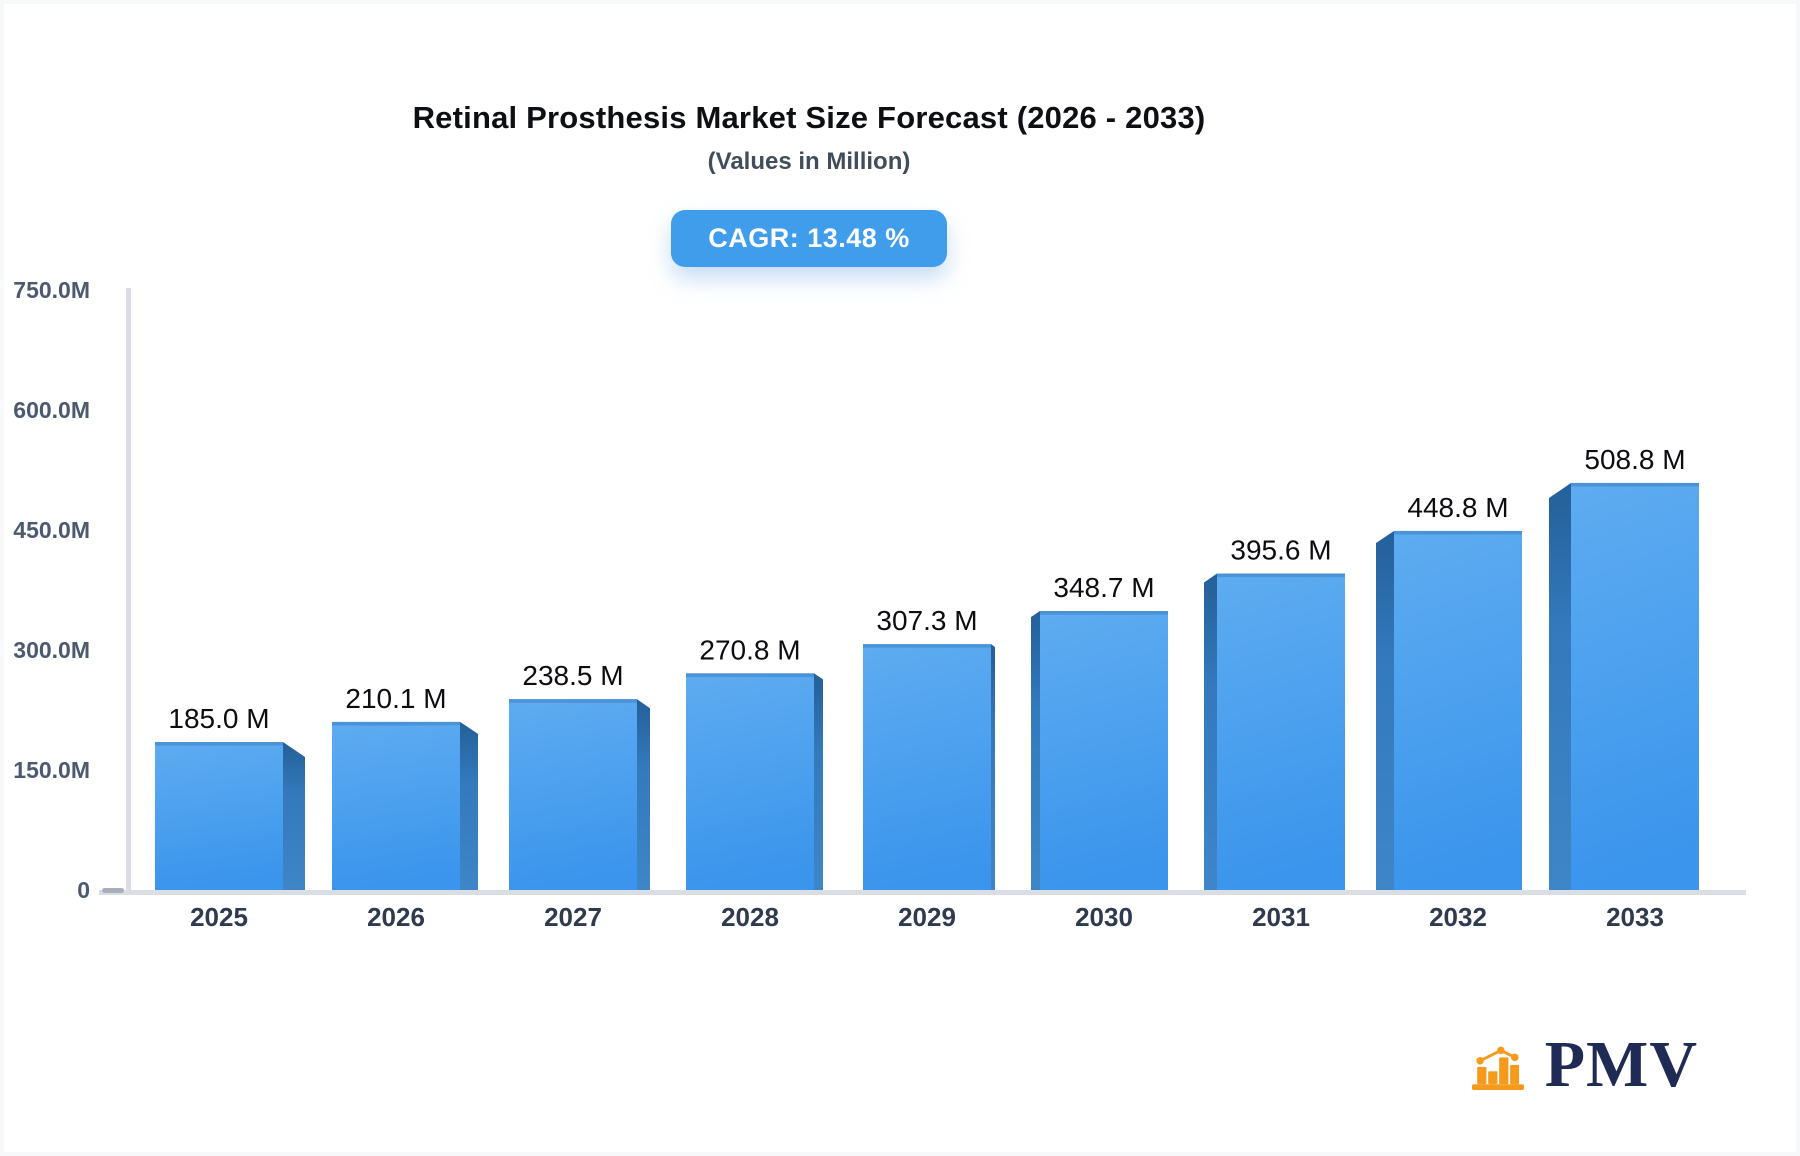 This screenshot has width=1800, height=1156. What do you see at coordinates (395, 698) in the screenshot?
I see `bar-value-label: 210.1 M` at bounding box center [395, 698].